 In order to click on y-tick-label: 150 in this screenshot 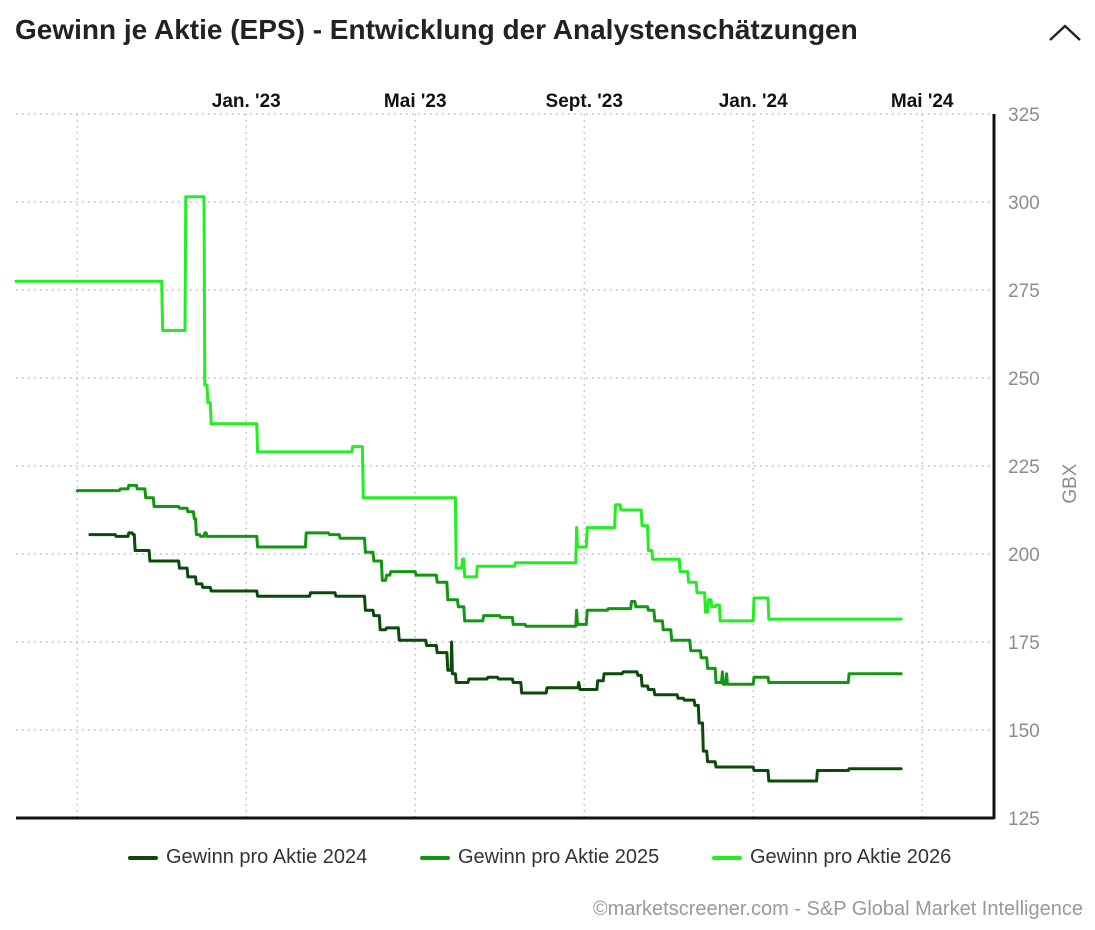, I will do `click(1024, 731)`.